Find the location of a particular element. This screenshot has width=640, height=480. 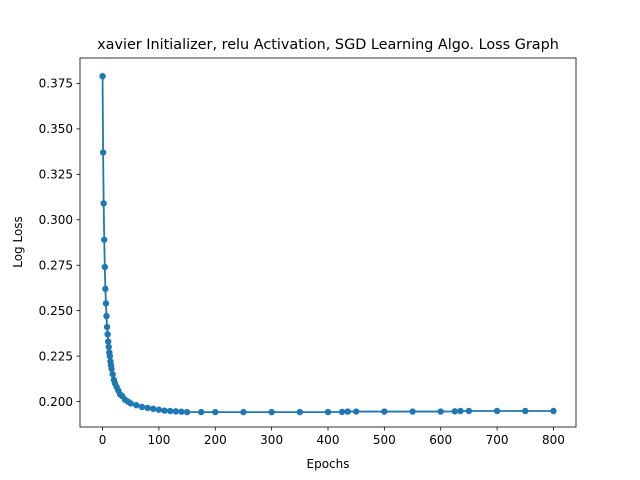

x-tick-label: 100 is located at coordinates (158, 440).